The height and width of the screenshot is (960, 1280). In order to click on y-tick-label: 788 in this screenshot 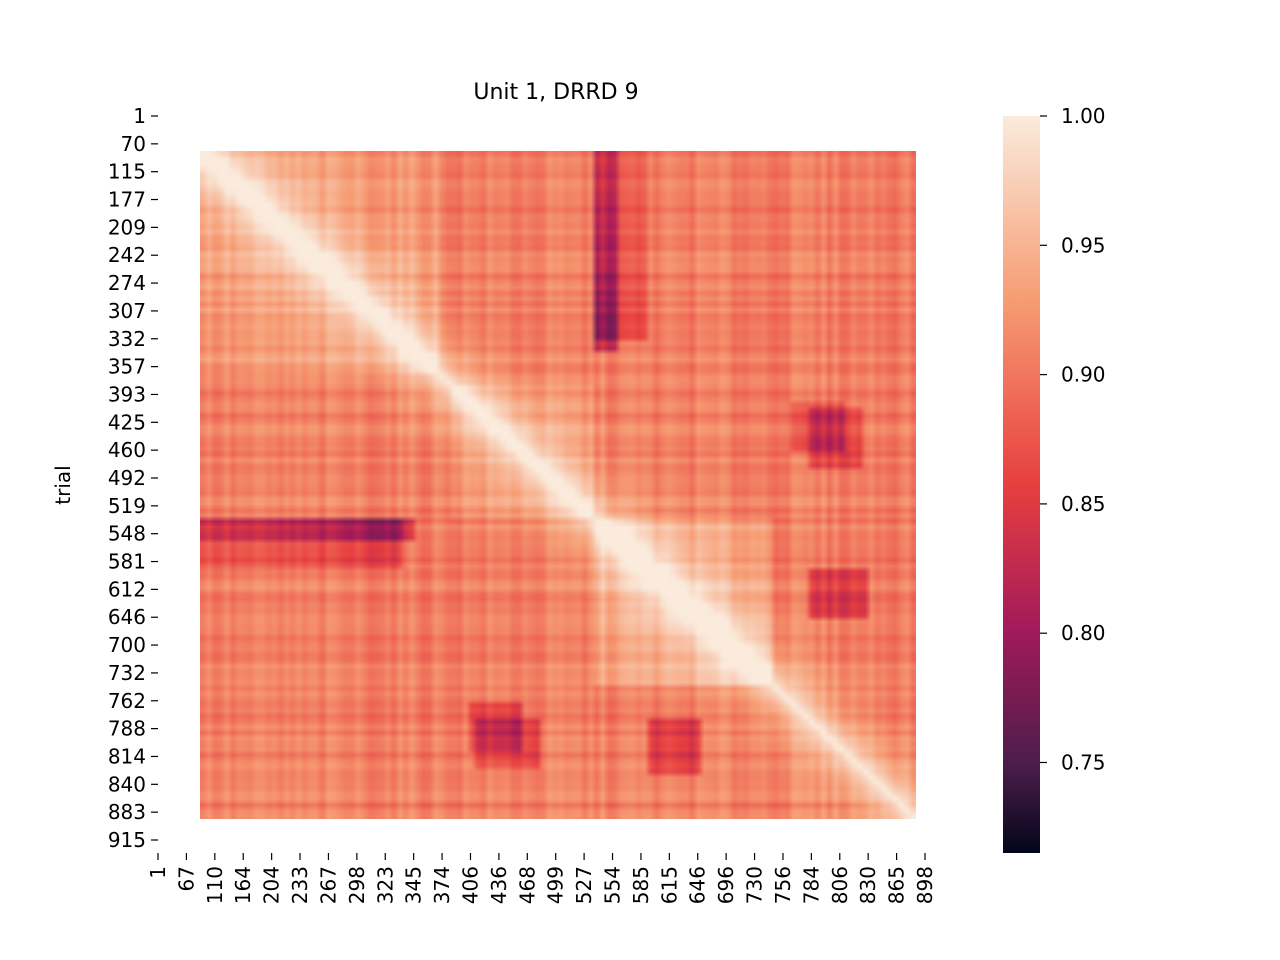, I will do `click(127, 729)`.